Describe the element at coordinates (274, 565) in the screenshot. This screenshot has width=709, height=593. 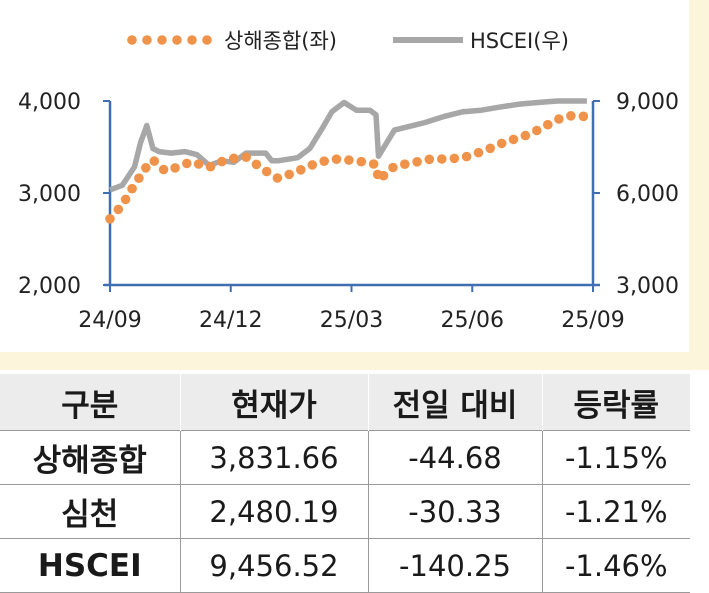
I see `row-price: 9,456.52` at that location.